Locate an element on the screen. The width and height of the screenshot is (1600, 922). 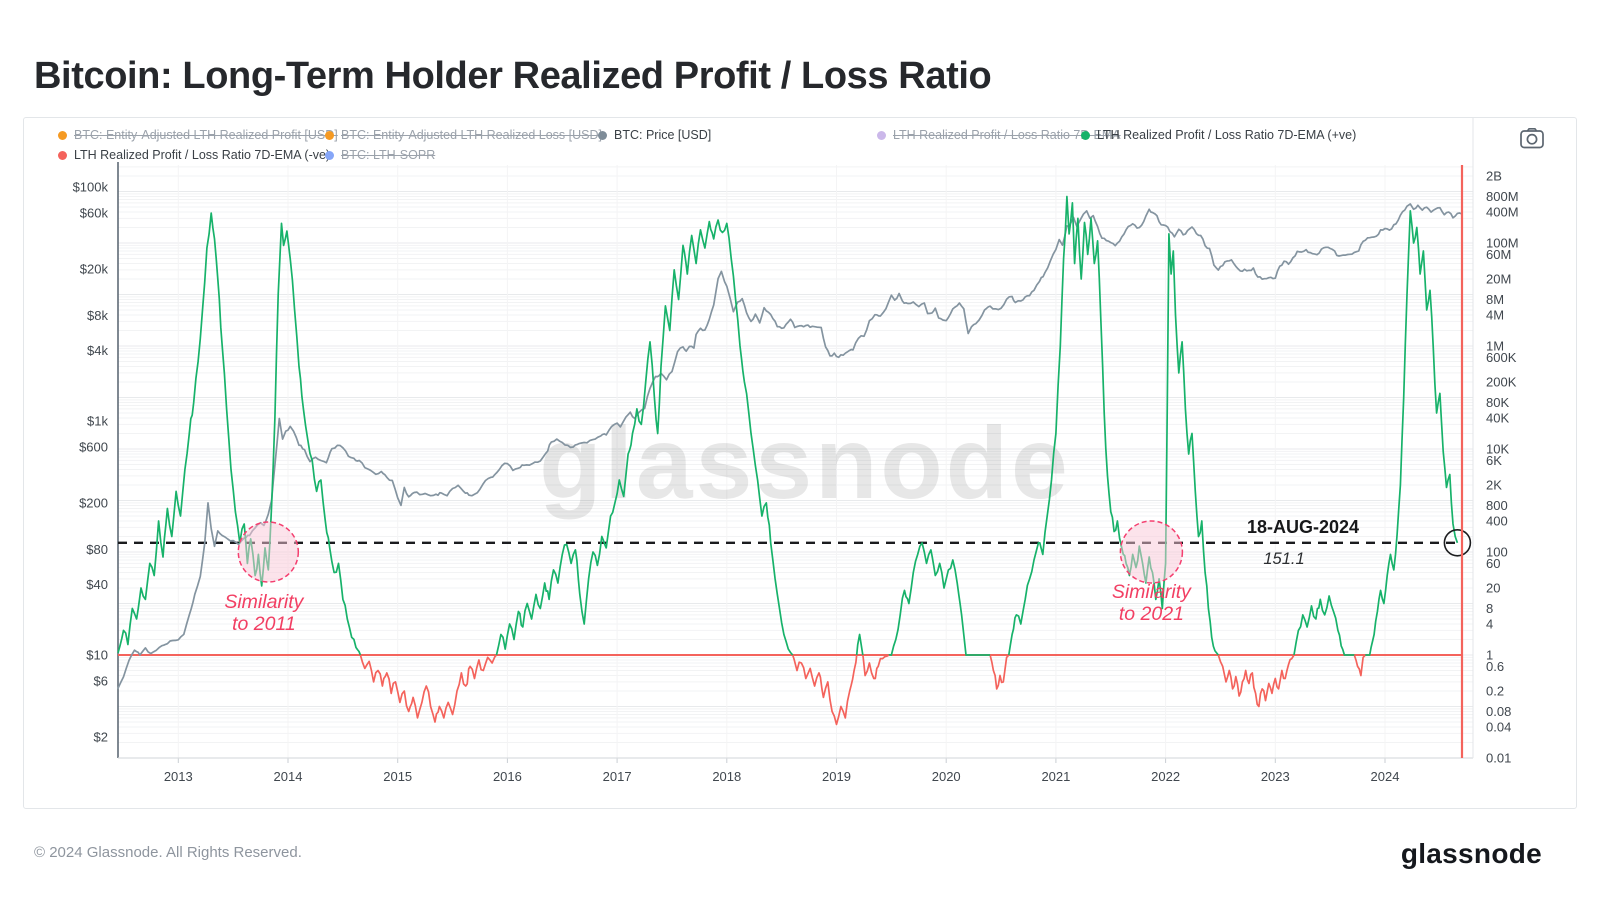
camera-button is located at coordinates (1532, 139).